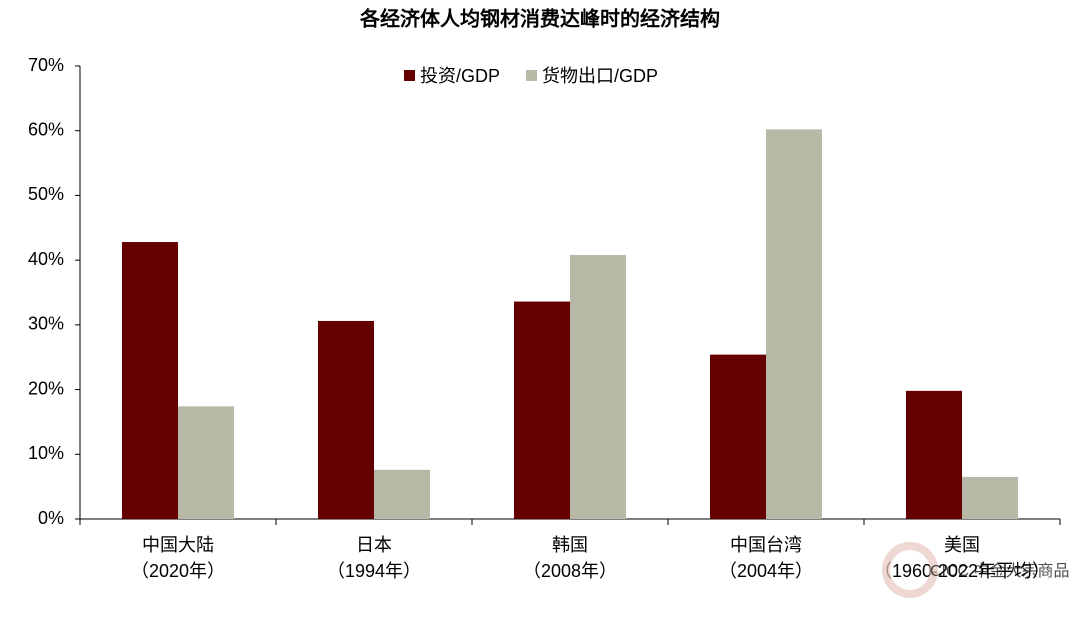  Describe the element at coordinates (46, 194) in the screenshot. I see `y-tick-label: 50%` at that location.